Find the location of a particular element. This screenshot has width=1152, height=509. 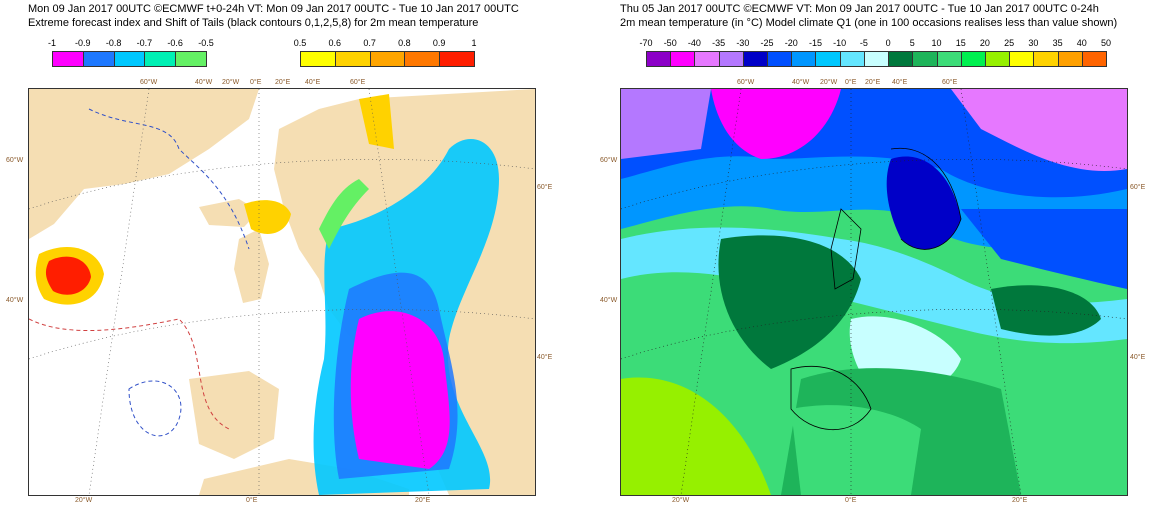

legend-tick-label: -15 is located at coordinates (815, 43).